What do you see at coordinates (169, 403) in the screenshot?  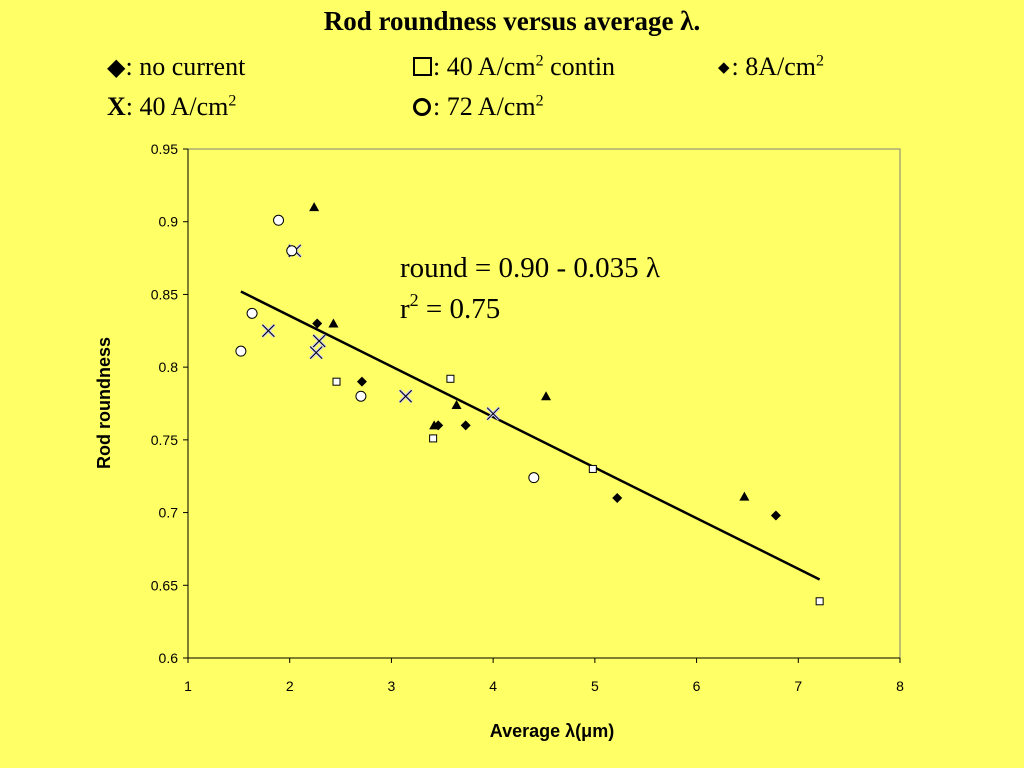 I see `y-axis: 0.6 0.65 0.7 0.75 0.8 0.85 0.9 0.95` at bounding box center [169, 403].